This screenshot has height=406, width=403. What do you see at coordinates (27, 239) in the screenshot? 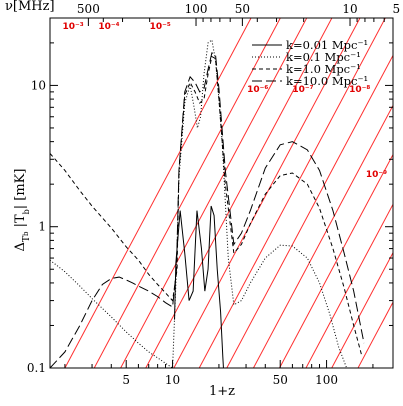
I see `y-axis-title-subscript: T` at bounding box center [27, 239].